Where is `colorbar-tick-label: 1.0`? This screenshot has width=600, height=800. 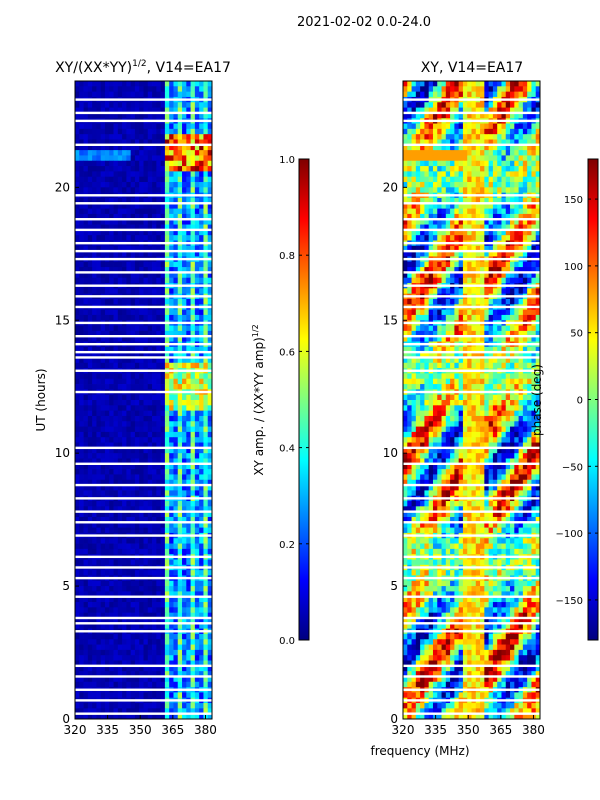
colorbar-tick-label: 1.0 is located at coordinates (287, 160).